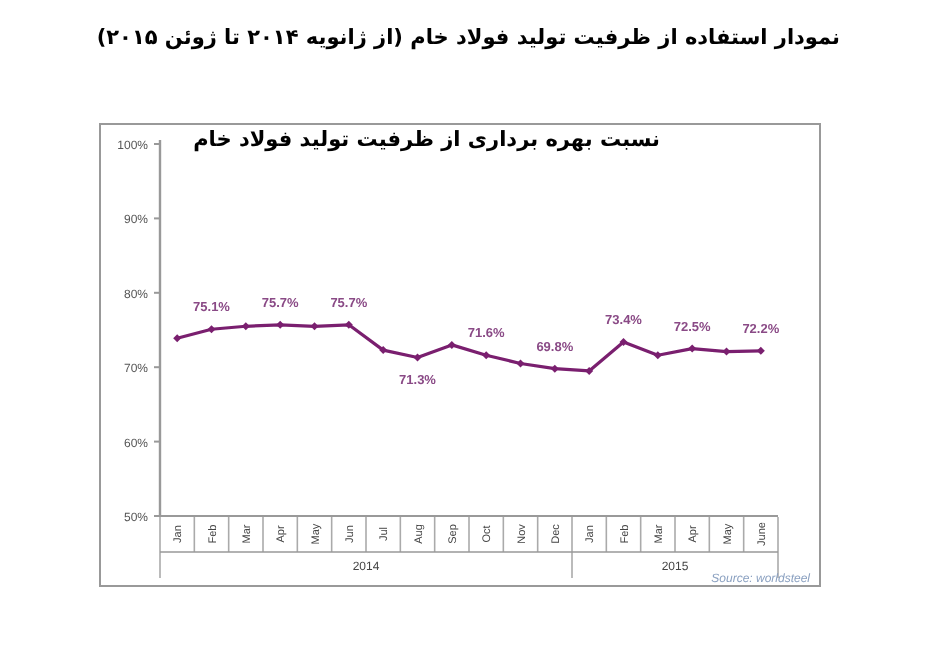 Image resolution: width=934 pixels, height=650 pixels. What do you see at coordinates (427, 140) in the screenshot?
I see `chart-subtitle: نسبت بهره برداری از ظرفیت تولید فولاد خام` at bounding box center [427, 140].